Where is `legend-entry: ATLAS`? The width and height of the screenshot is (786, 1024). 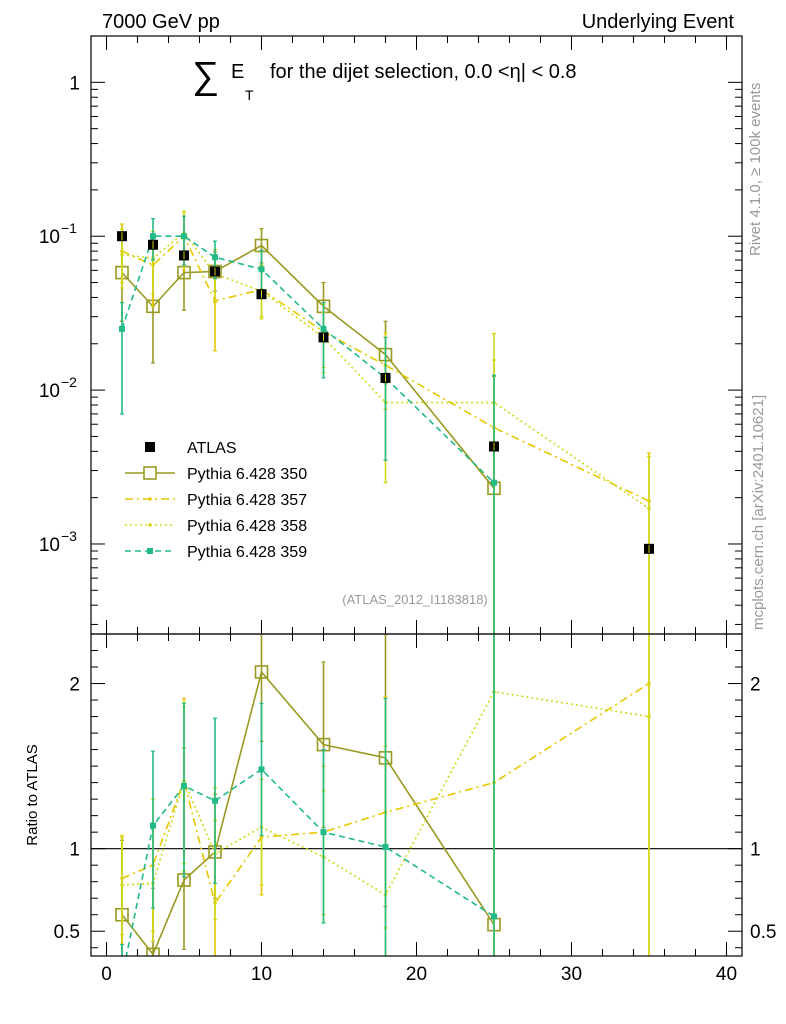
legend-entry: ATLAS is located at coordinates (191, 448).